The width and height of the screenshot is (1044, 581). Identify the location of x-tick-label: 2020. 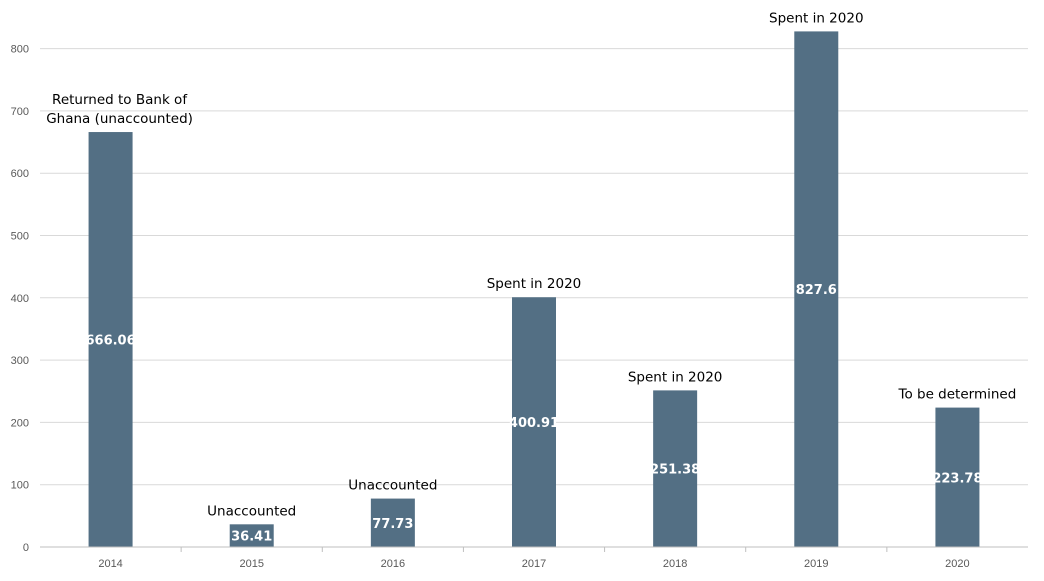
(957, 564).